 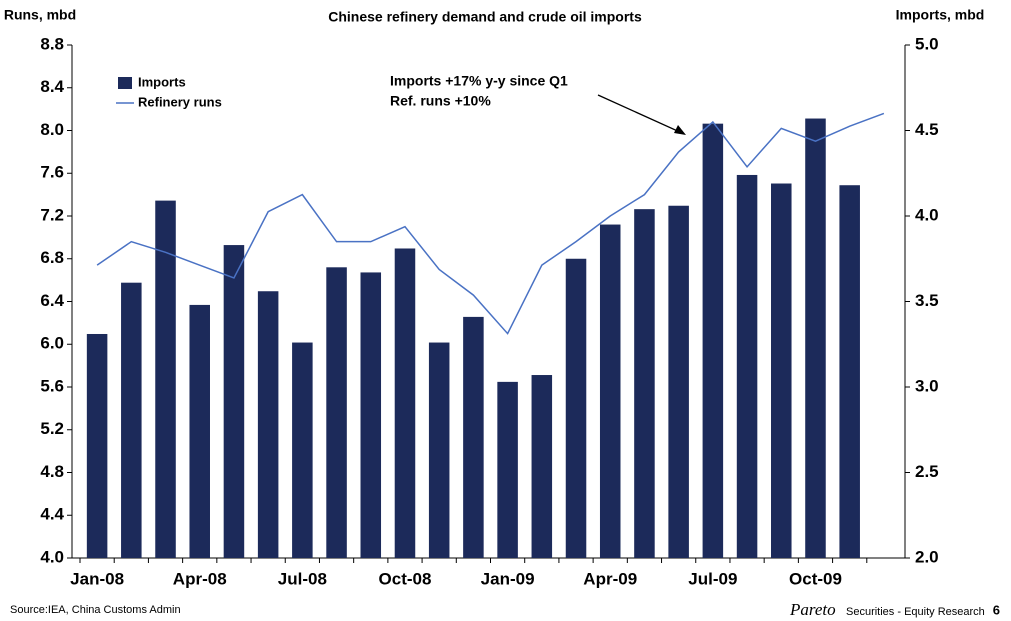 What do you see at coordinates (40, 15) in the screenshot?
I see `y-axis-label: Runs, mbd` at bounding box center [40, 15].